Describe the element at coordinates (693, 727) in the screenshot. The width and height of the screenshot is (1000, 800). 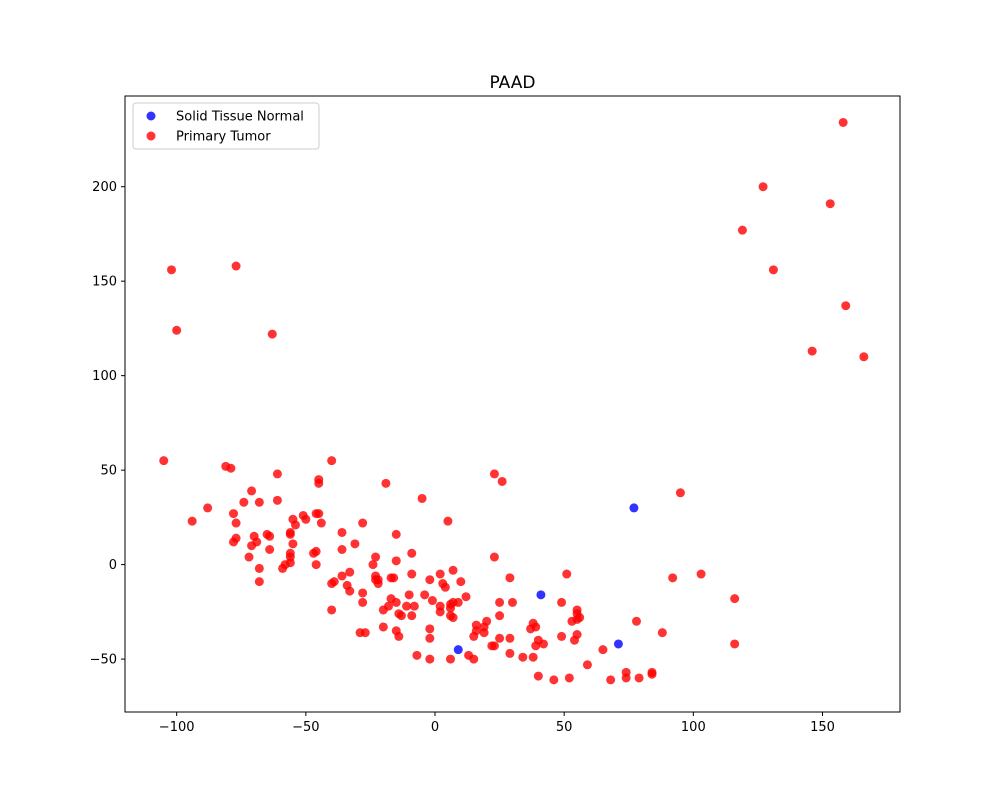
I see `x-tick-label: 100` at that location.